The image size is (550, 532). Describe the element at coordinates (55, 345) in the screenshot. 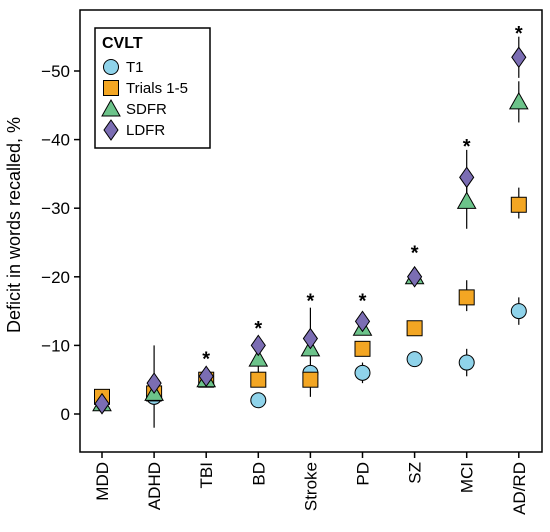

I see `y-tick-label: −10` at that location.